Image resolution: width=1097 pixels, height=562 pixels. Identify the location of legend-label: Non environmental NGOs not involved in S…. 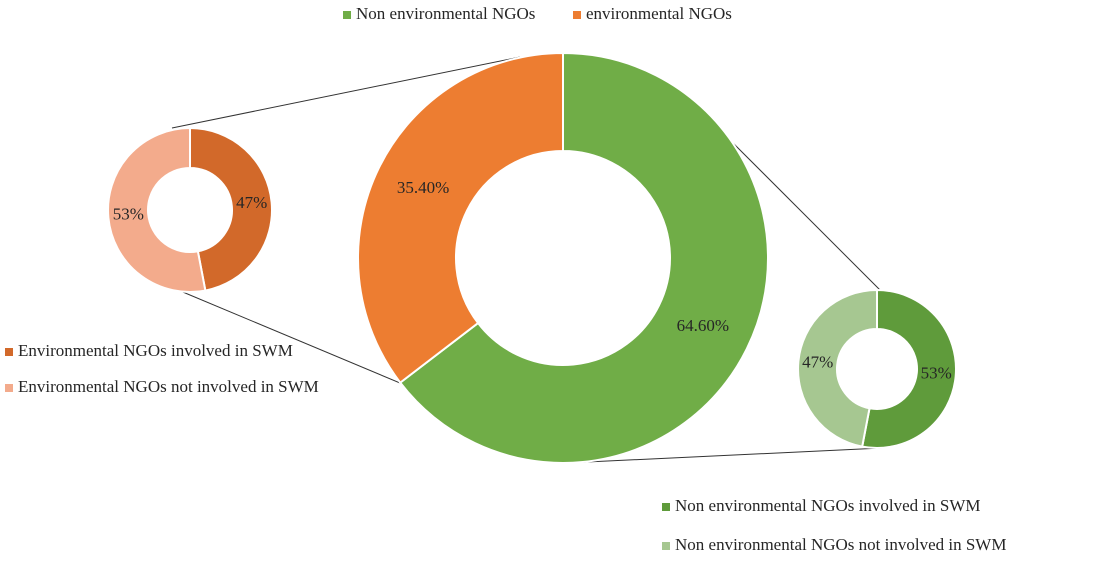
(840, 544).